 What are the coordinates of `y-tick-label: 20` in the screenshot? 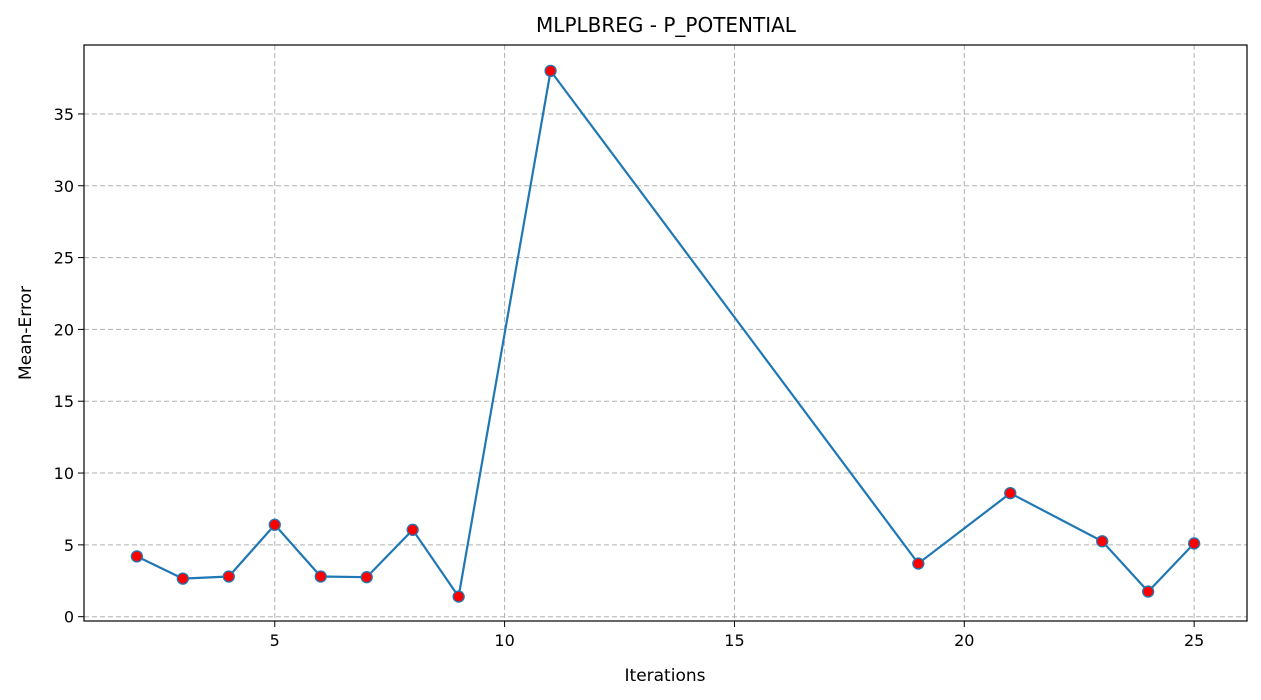 It's located at (64, 329).